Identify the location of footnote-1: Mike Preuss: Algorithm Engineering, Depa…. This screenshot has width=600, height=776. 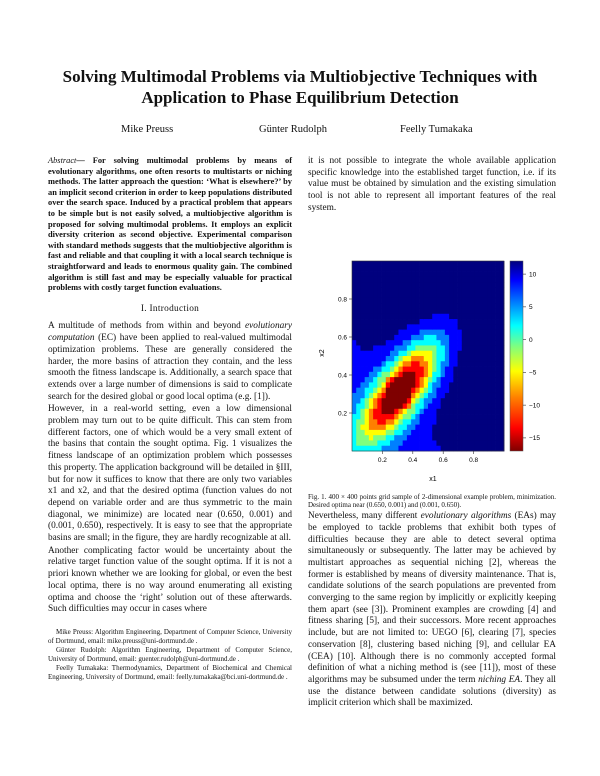
(170, 636).